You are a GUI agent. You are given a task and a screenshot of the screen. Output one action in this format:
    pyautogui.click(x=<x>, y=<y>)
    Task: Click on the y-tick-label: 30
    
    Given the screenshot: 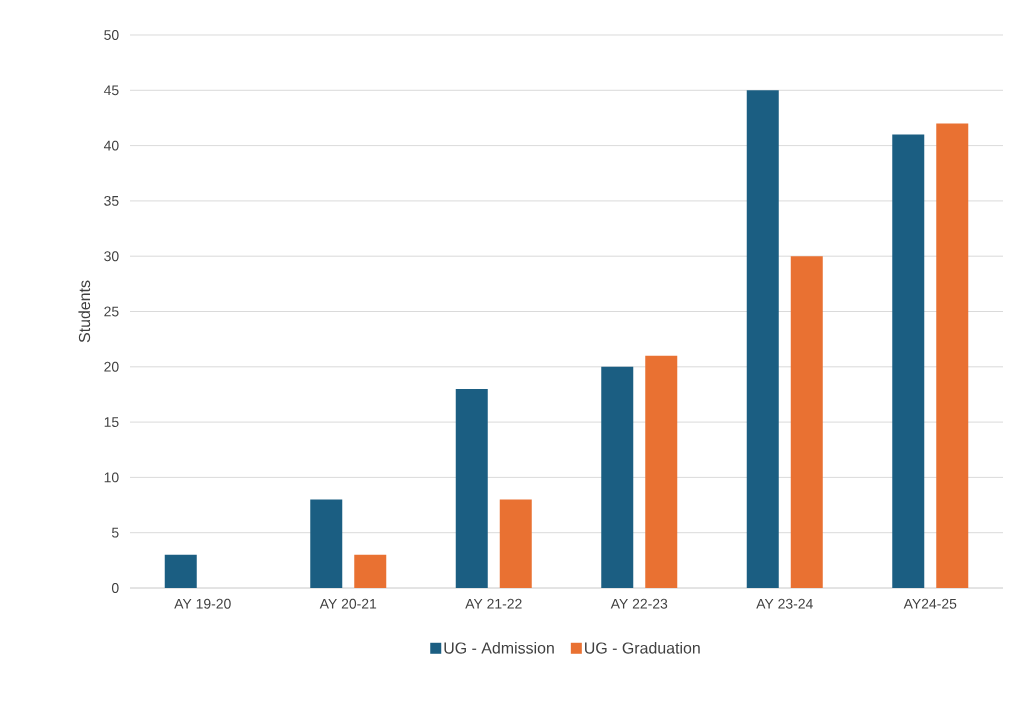 What is the action you would take?
    pyautogui.click(x=111, y=256)
    